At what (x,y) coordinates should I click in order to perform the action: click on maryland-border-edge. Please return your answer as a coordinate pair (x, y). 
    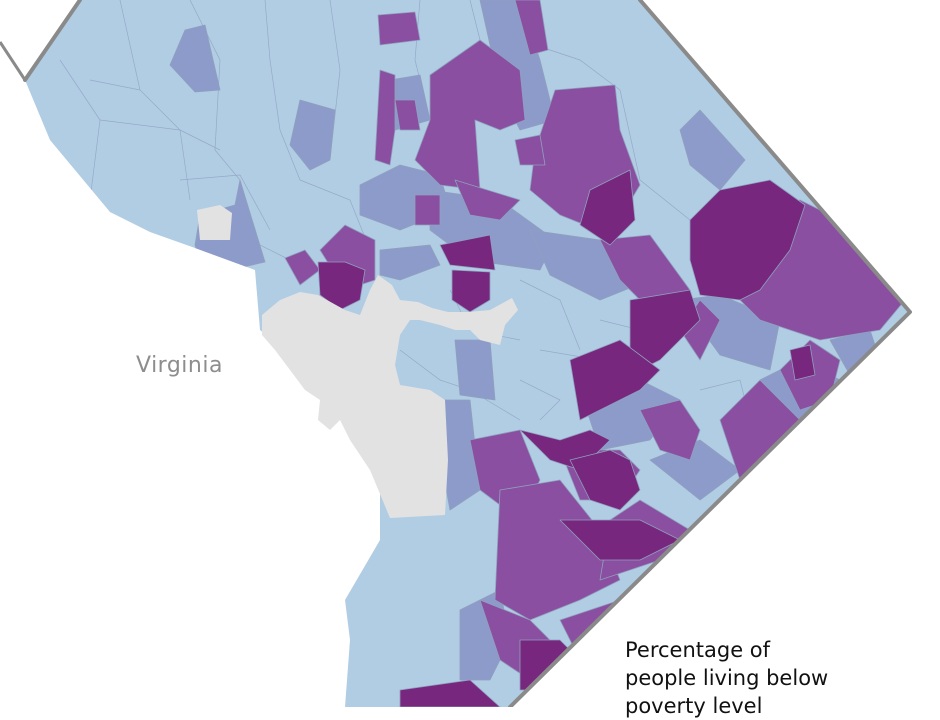
    Looking at the image, I should click on (13, 61).